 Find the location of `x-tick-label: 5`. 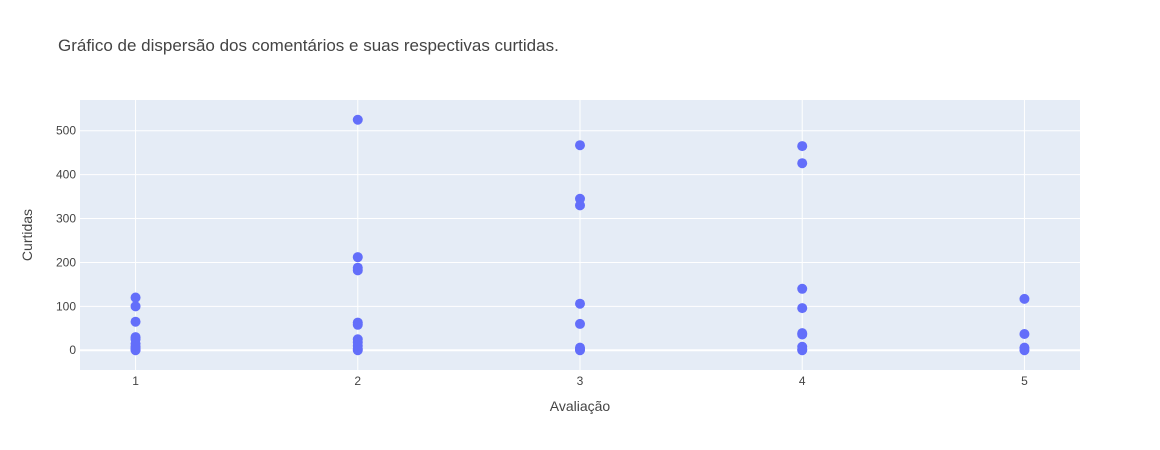

x-tick-label: 5 is located at coordinates (1024, 381).